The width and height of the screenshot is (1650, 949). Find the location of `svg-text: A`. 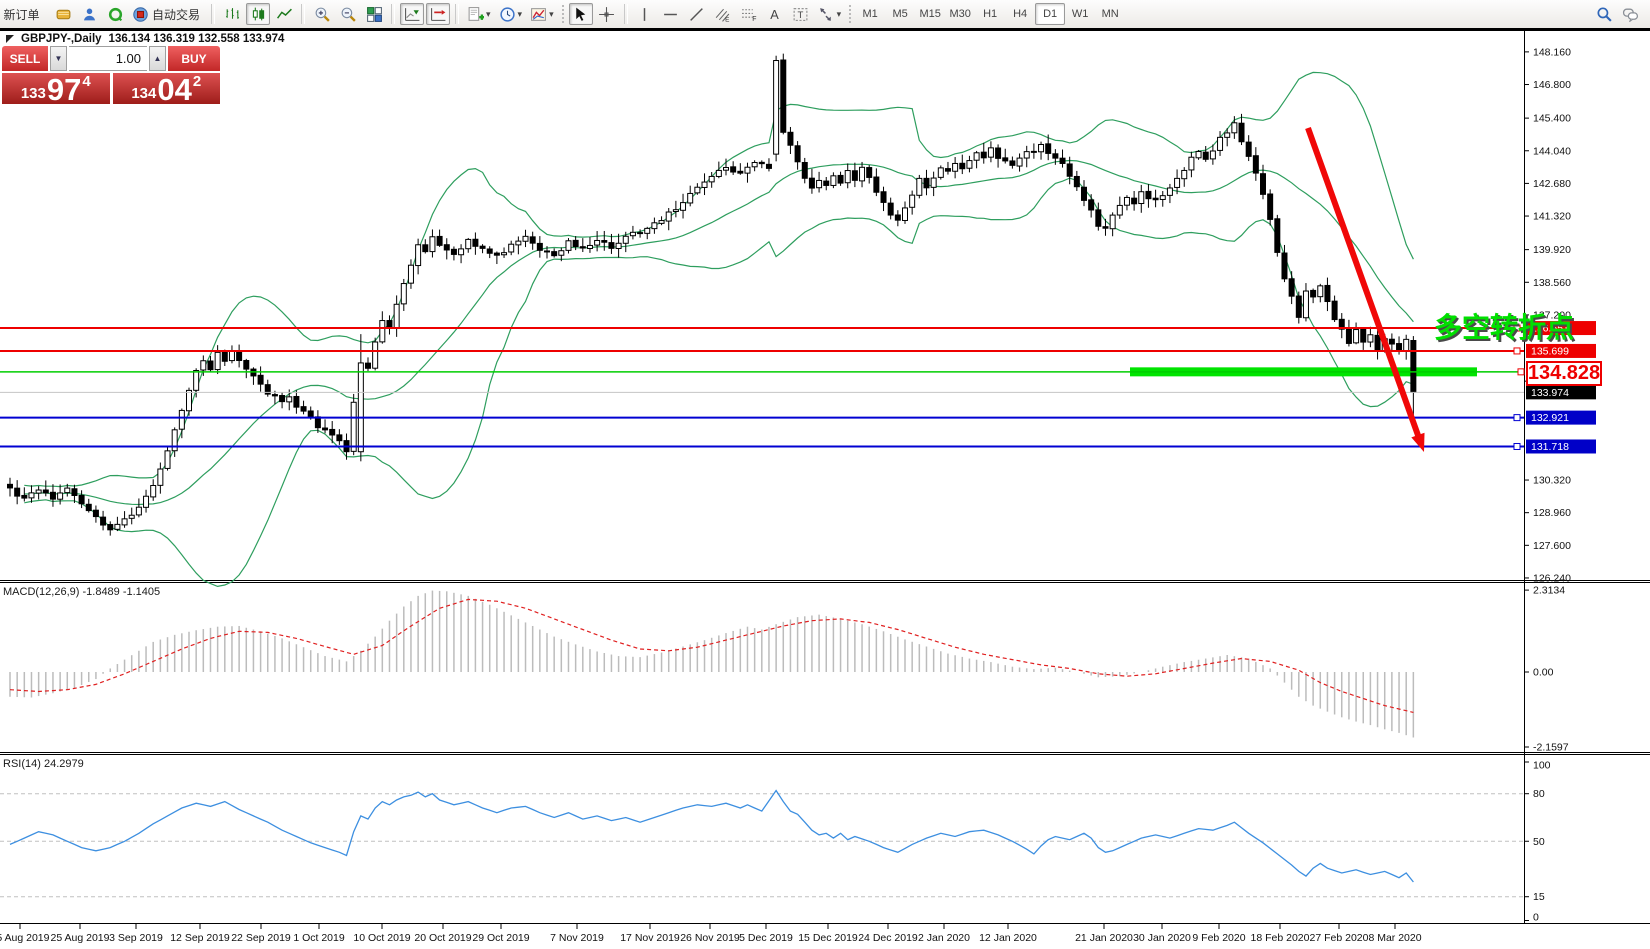

svg-text: A is located at coordinates (774, 13).